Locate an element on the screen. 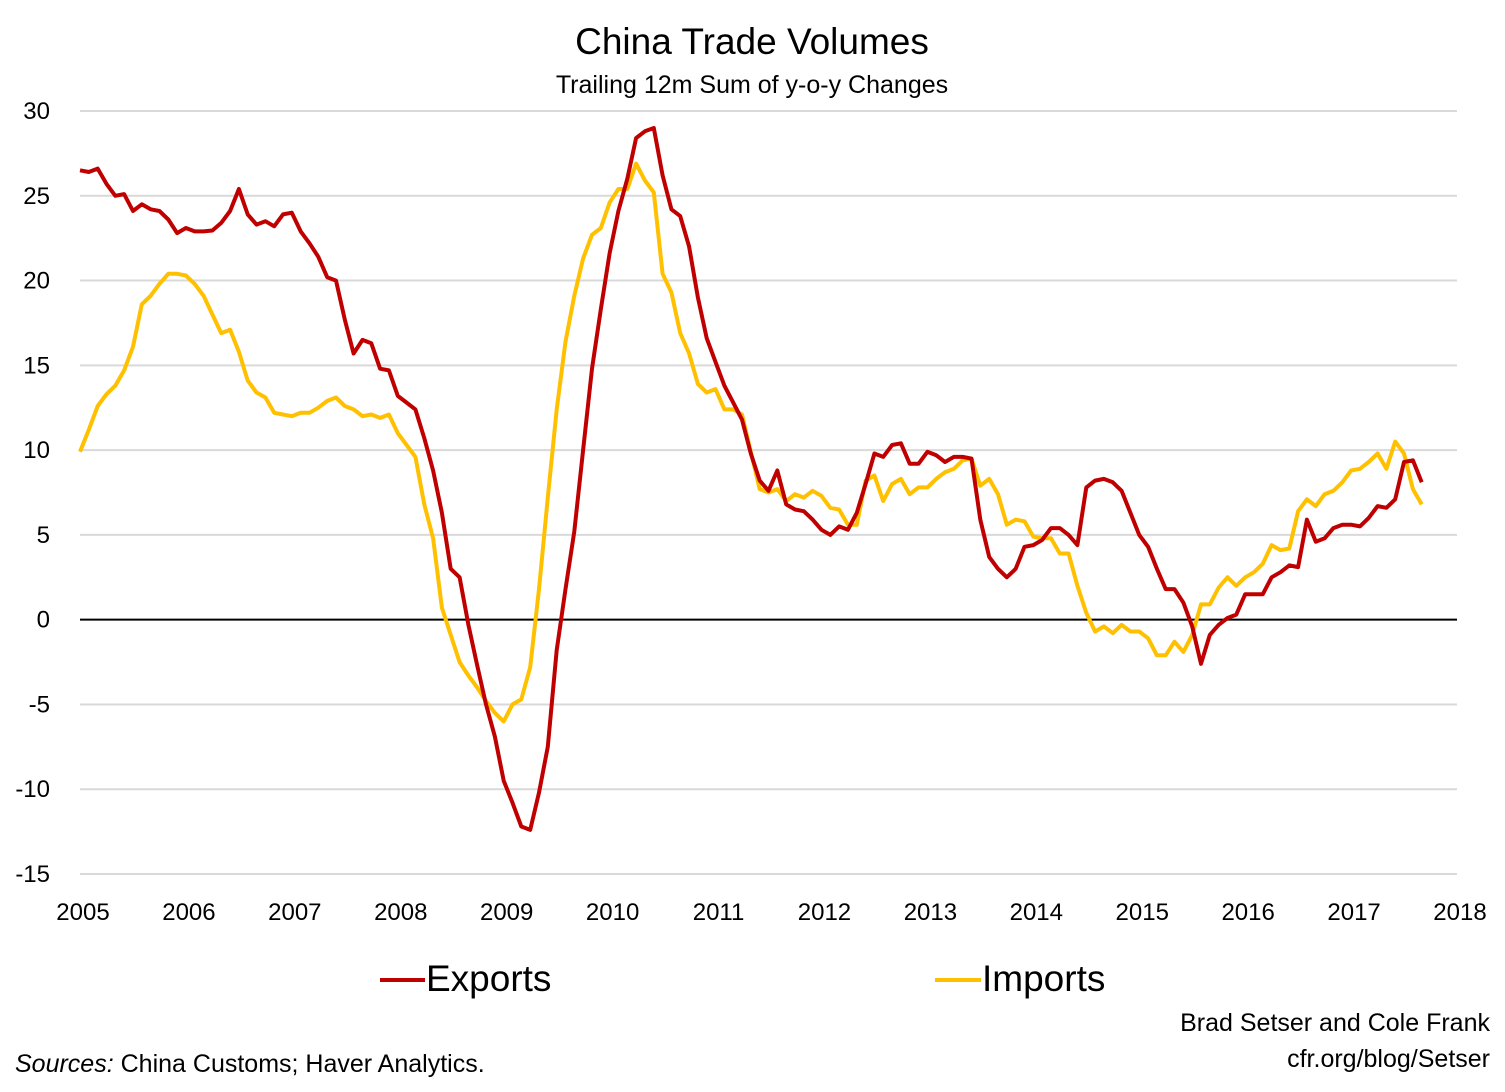 Image resolution: width=1505 pixels, height=1092 pixels. y-tick-label: 0 is located at coordinates (43, 620).